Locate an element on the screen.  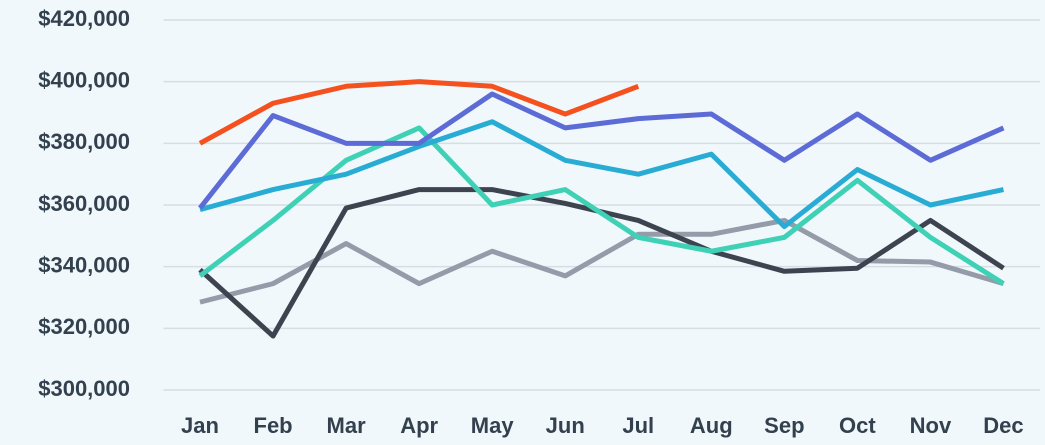
y-tick-label: $300,000 is located at coordinates (84, 388).